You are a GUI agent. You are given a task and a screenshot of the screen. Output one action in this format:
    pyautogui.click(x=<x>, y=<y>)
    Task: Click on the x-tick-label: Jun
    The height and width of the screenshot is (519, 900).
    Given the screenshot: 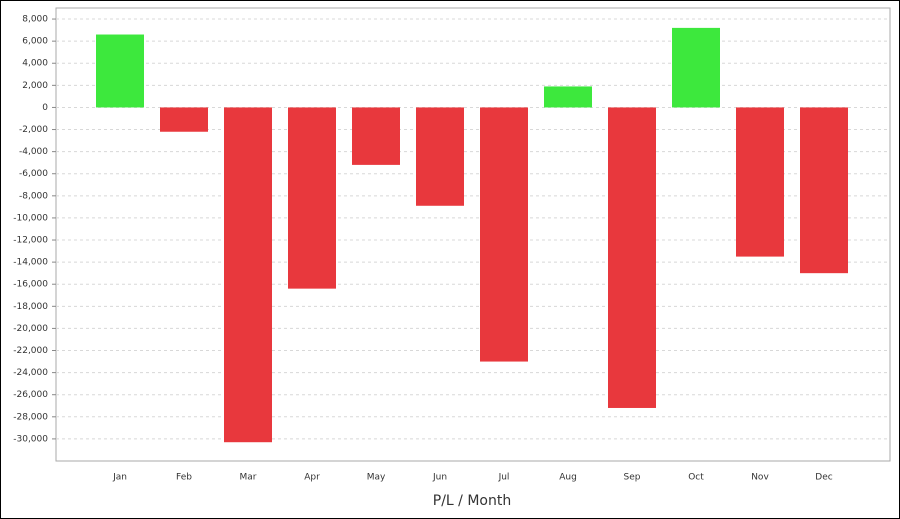 What is the action you would take?
    pyautogui.click(x=439, y=478)
    